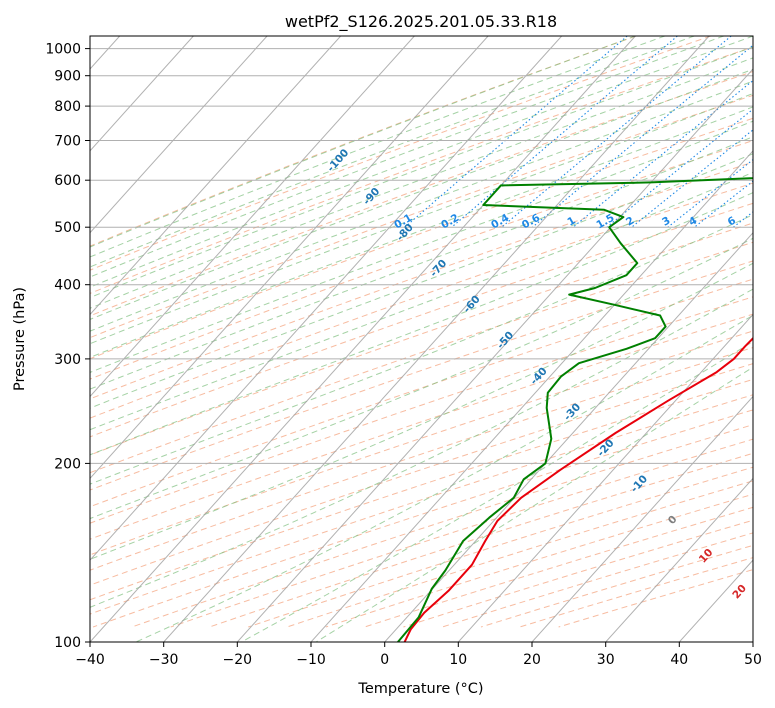 Image resolution: width=775 pixels, height=708 pixels. What do you see at coordinates (579, 222) in the screenshot?
I see `mixing-ratio-labels: 0.10.20.40.611.52346810131620253036` at bounding box center [579, 222].